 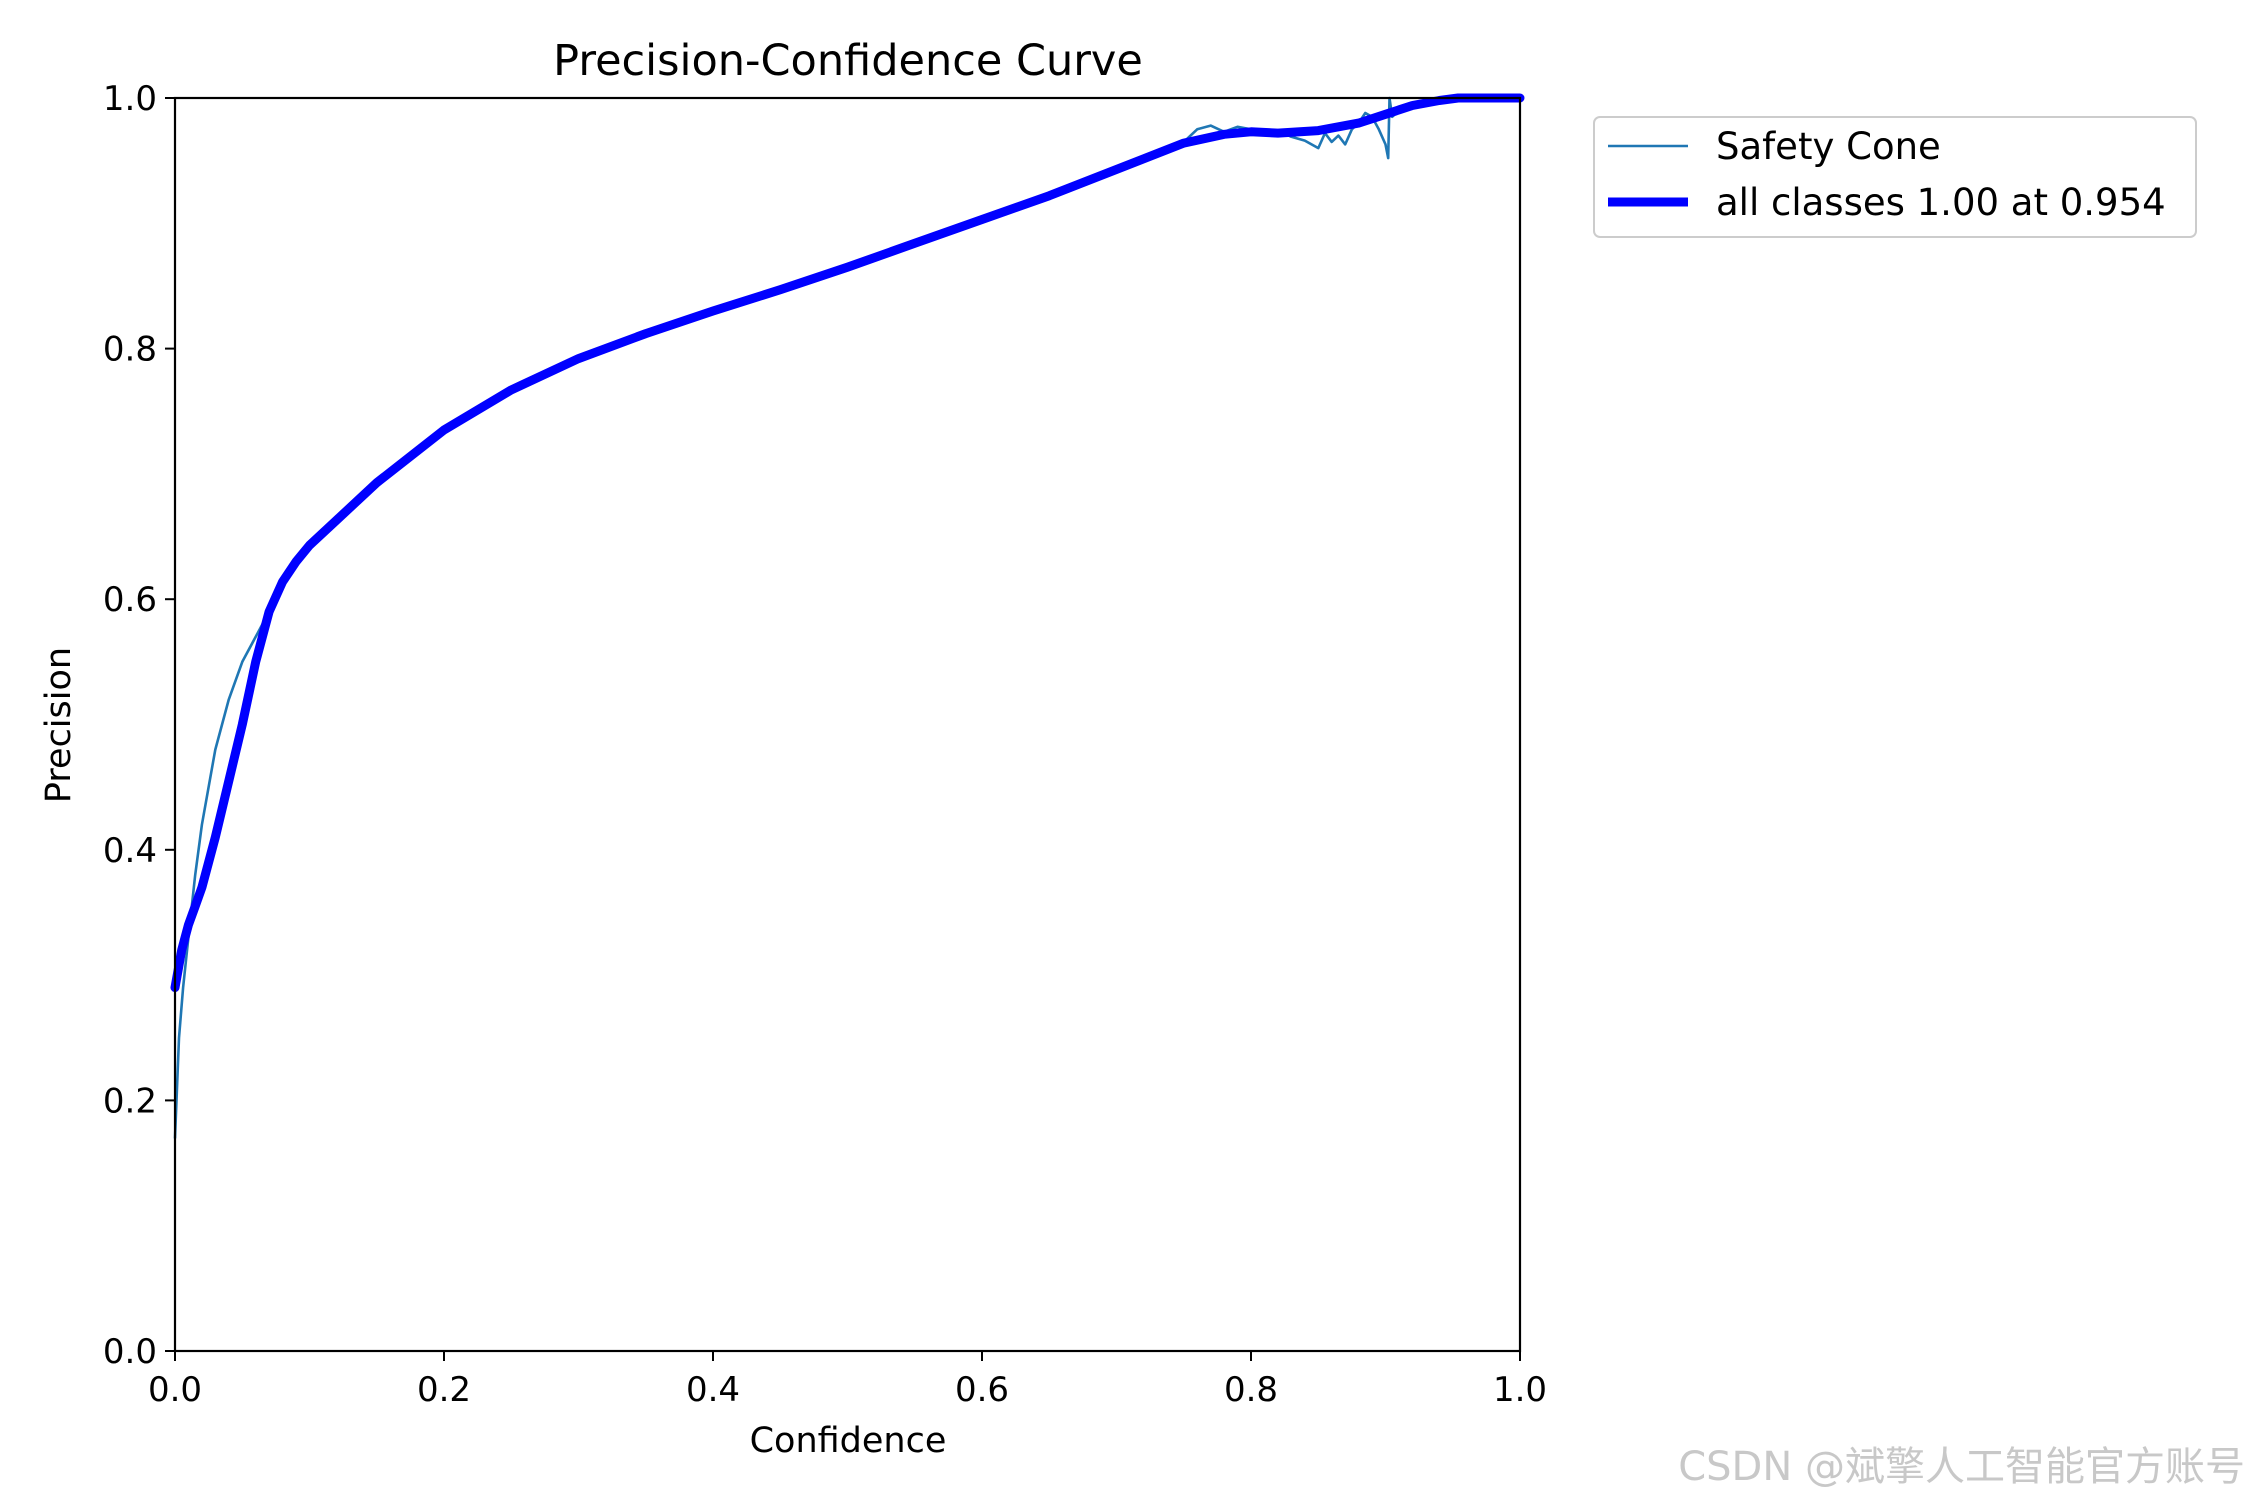 I want to click on x-tick-label: 0.4, so click(x=713, y=1390).